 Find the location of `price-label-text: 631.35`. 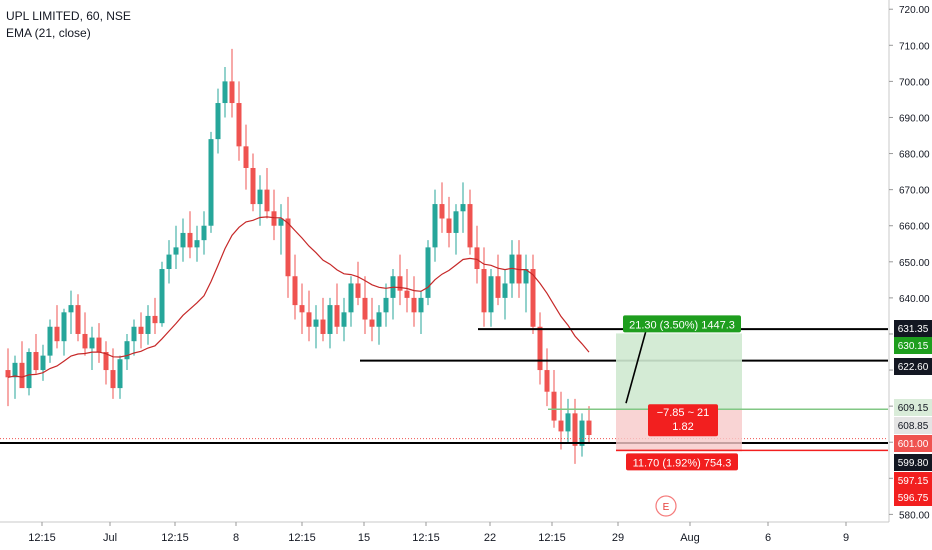

price-label-text: 631.35 is located at coordinates (913, 329).